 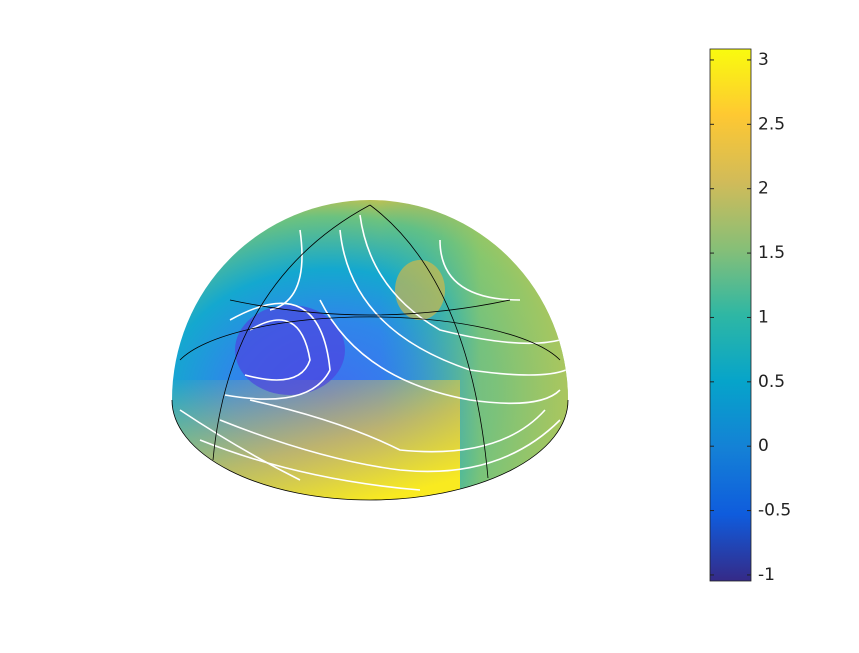 I want to click on colorbar-tick-label: 1, so click(x=763, y=317).